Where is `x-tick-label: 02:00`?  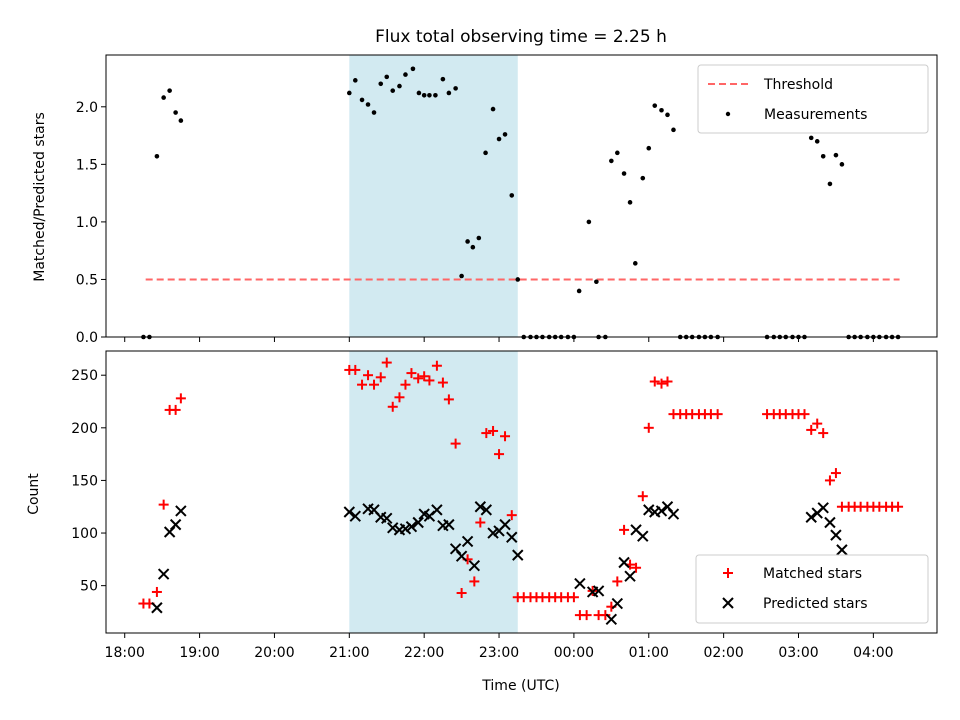
x-tick-label: 02:00 is located at coordinates (723, 653).